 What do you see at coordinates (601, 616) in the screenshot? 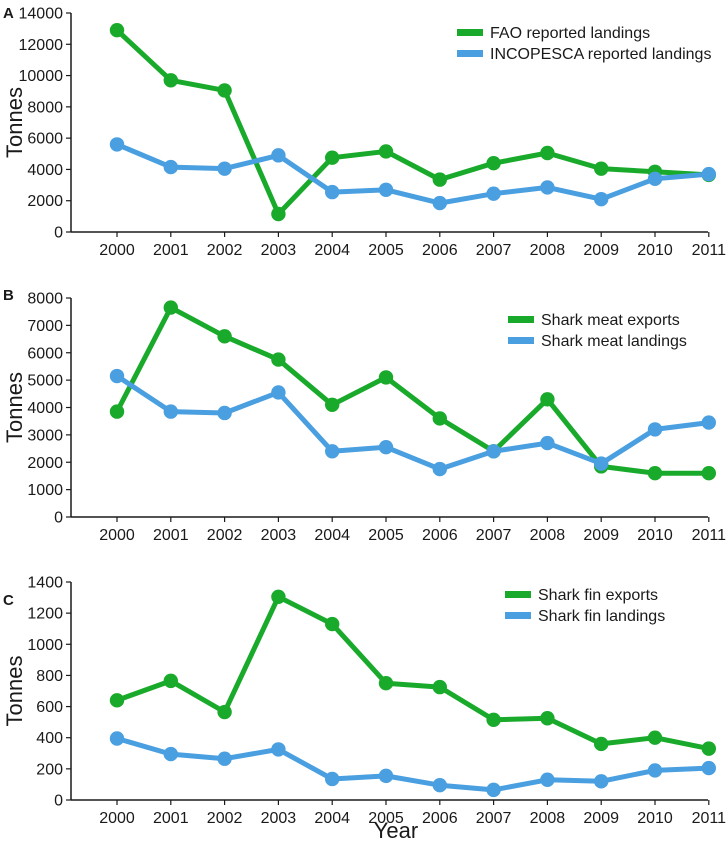
I see `legend-label: Shark fin landings` at bounding box center [601, 616].